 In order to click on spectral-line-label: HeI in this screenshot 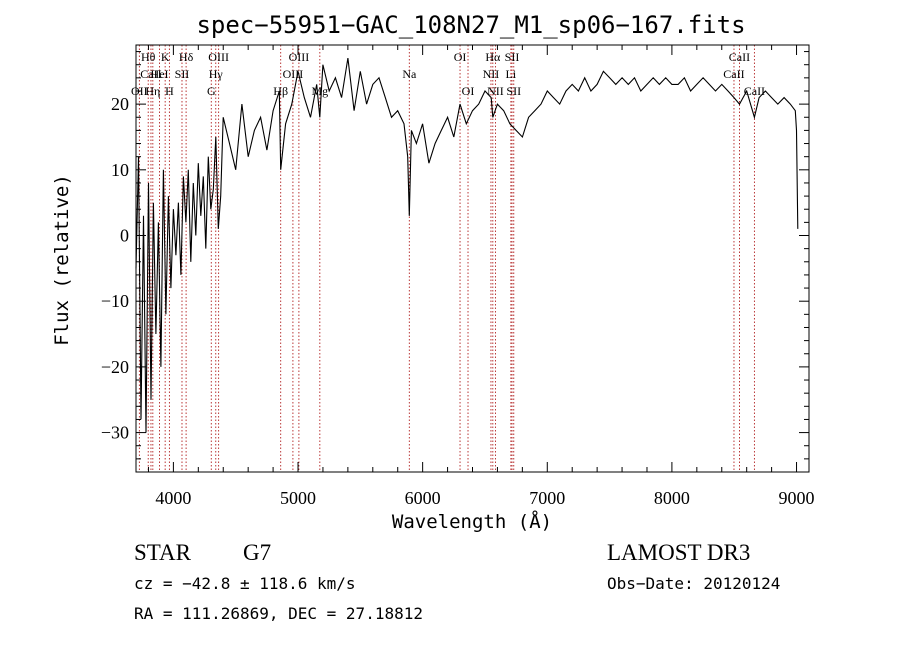, I will do `click(160, 74)`.